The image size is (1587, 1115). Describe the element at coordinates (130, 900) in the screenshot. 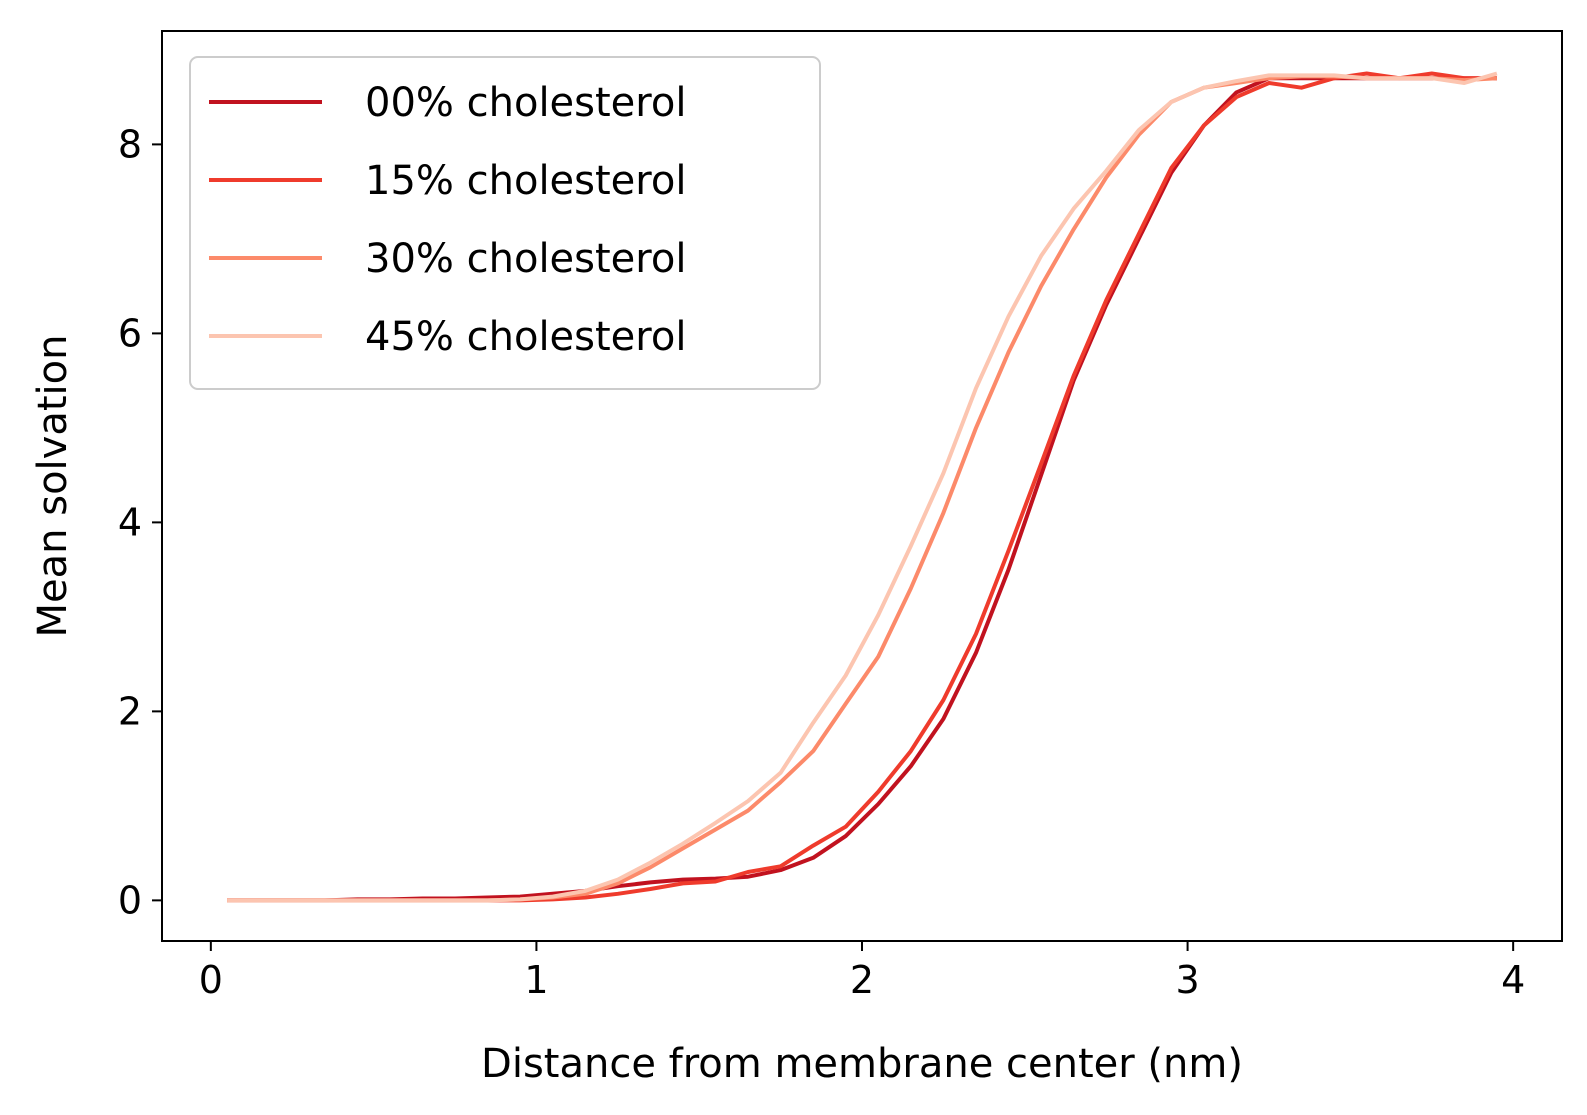

I see `y-tick-label: 0` at that location.